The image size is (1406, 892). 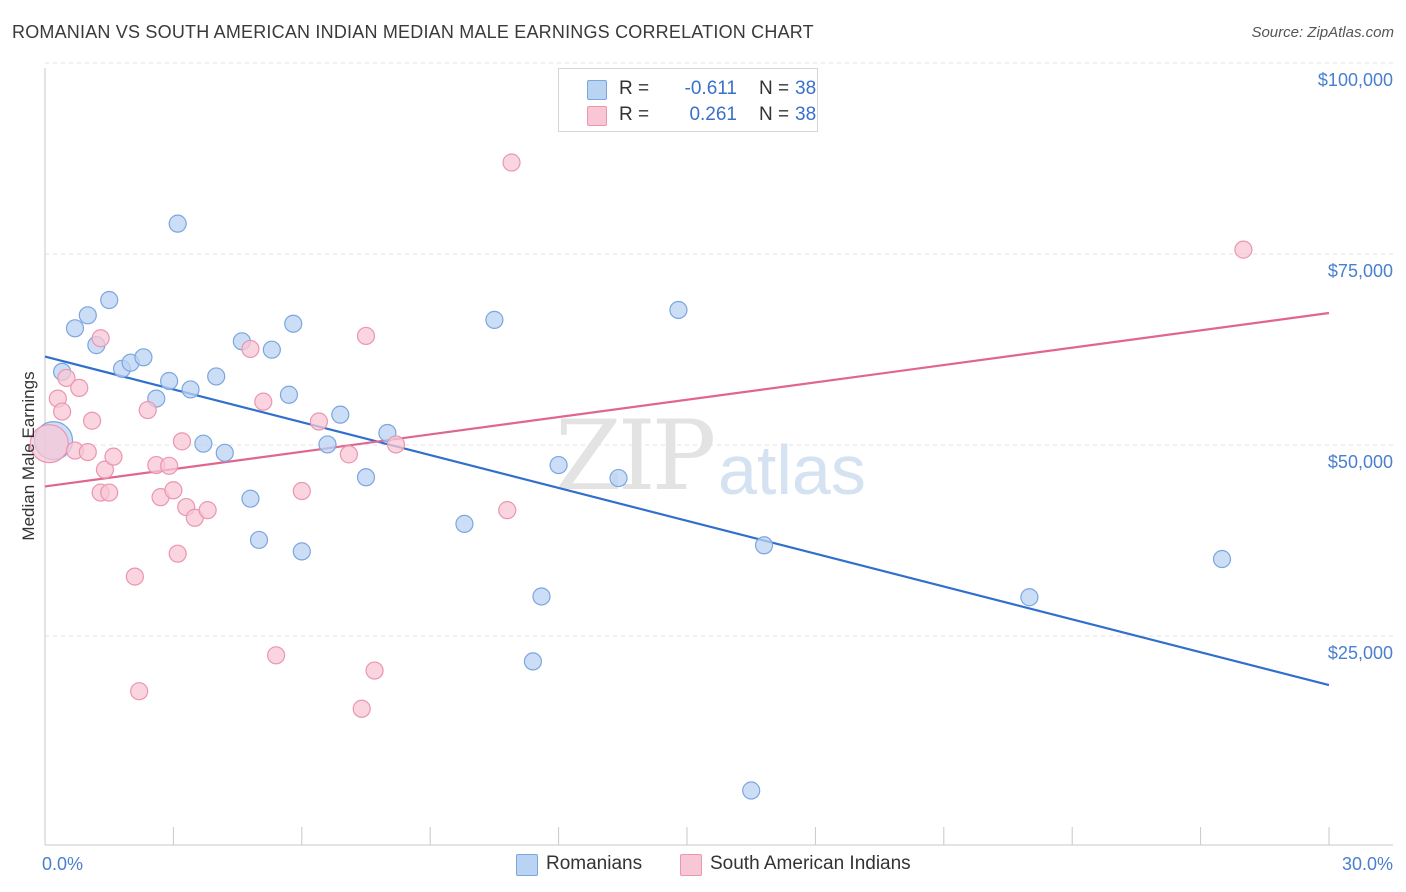 What do you see at coordinates (594, 863) in the screenshot?
I see `series-name-romanians: Romanians` at bounding box center [594, 863].